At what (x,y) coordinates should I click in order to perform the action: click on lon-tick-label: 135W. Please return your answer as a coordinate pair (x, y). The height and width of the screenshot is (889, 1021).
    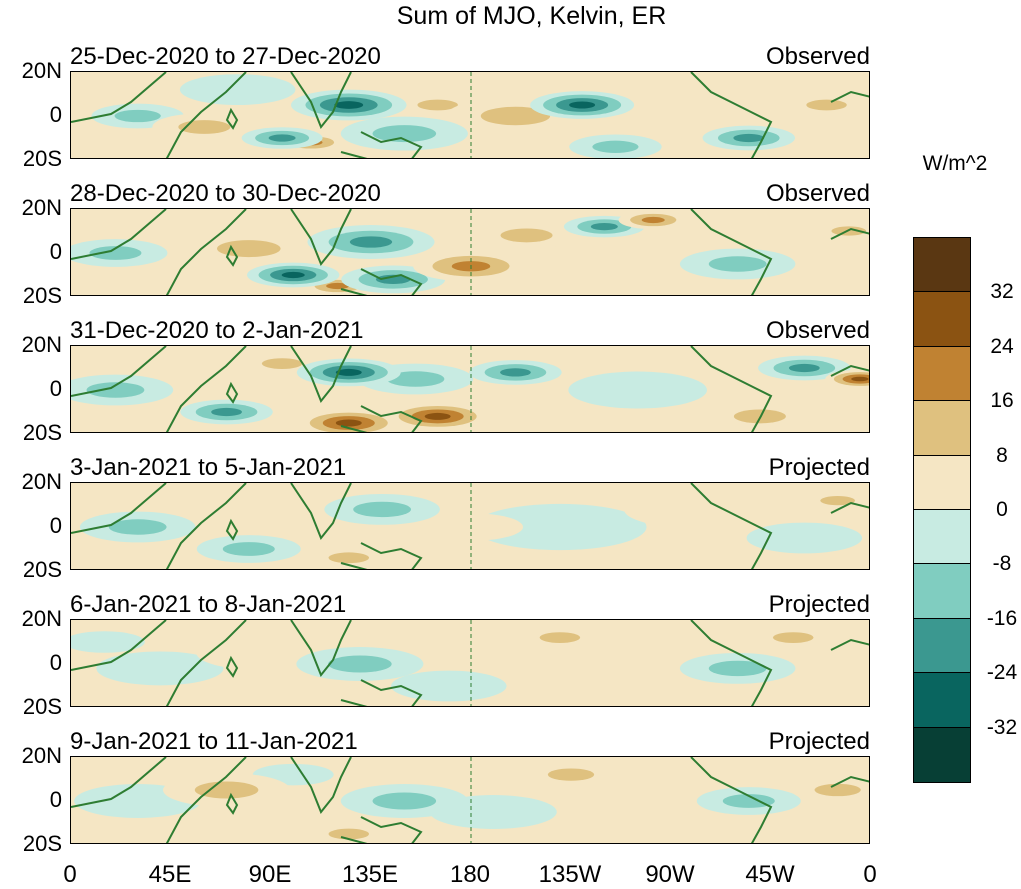
    Looking at the image, I should click on (570, 874).